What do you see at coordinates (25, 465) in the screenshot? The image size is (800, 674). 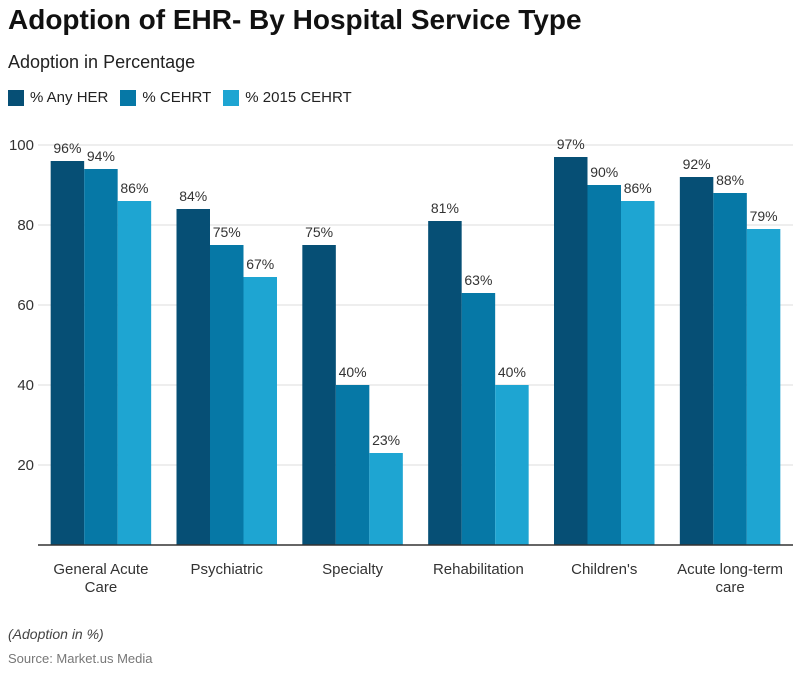 I see `y-tick-label: 20` at bounding box center [25, 465].